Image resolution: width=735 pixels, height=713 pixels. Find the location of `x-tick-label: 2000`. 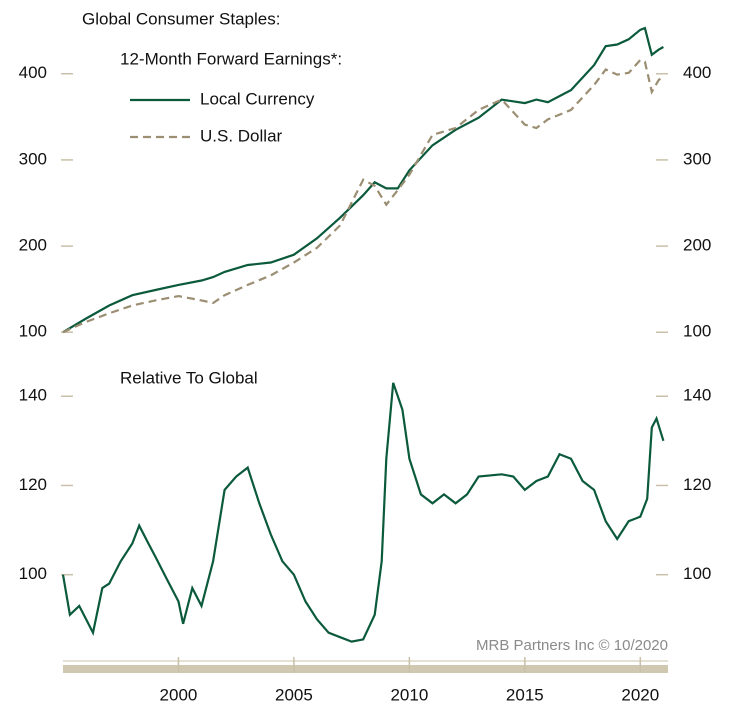

x-tick-label: 2000 is located at coordinates (179, 694).